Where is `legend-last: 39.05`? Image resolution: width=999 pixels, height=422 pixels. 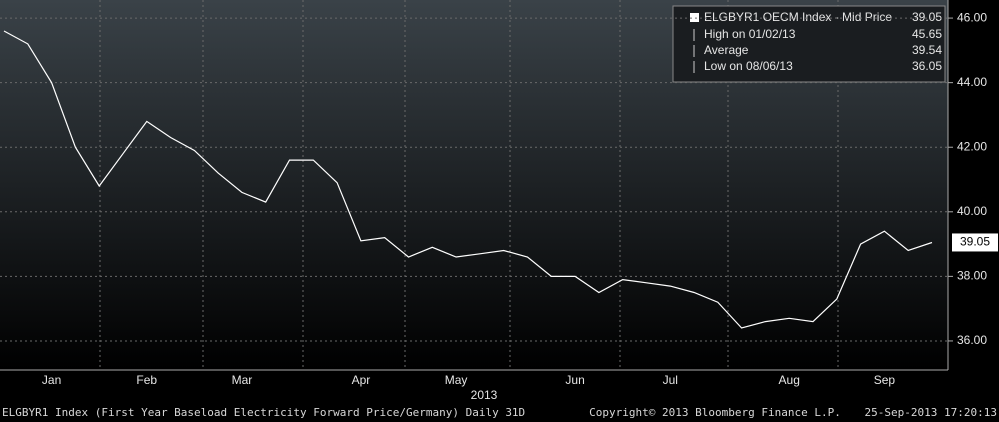 legend-last: 39.05 is located at coordinates (927, 17).